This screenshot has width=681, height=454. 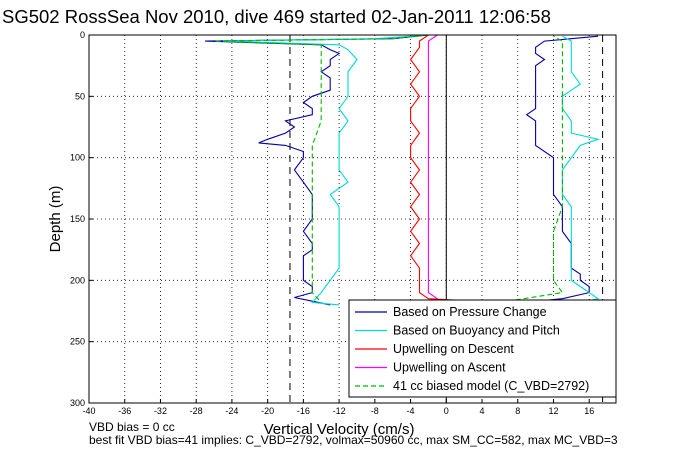 What do you see at coordinates (482, 411) in the screenshot?
I see `x-tick-label: 4` at bounding box center [482, 411].